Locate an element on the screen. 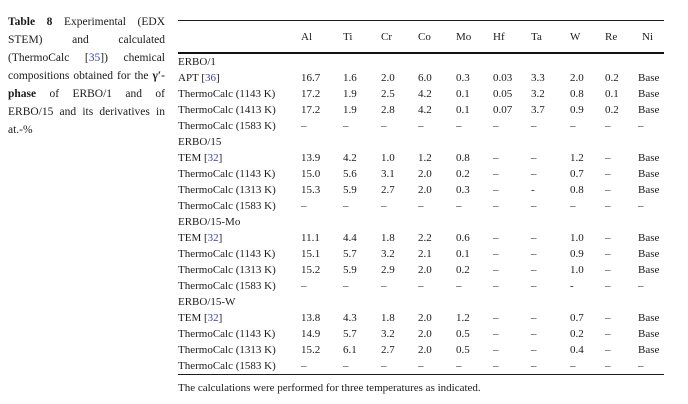 The height and width of the screenshot is (404, 688). section-label: ERBO/15 is located at coordinates (421, 142).